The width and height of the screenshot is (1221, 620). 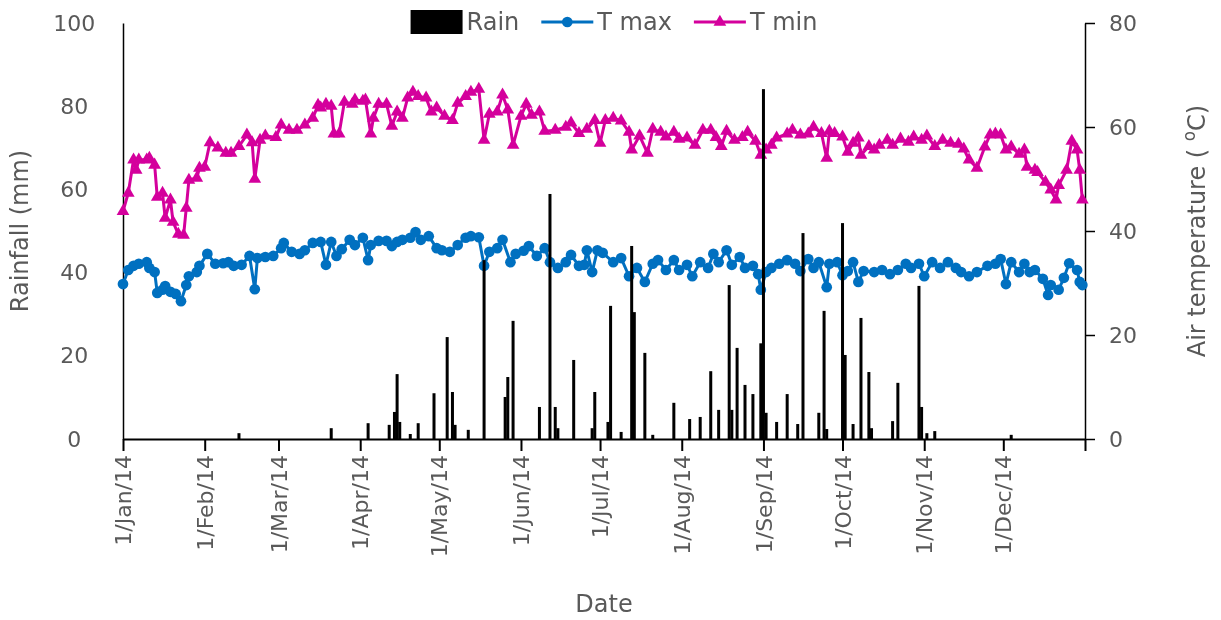 I want to click on x-tick-label: 1/Nov/14, so click(x=925, y=505).